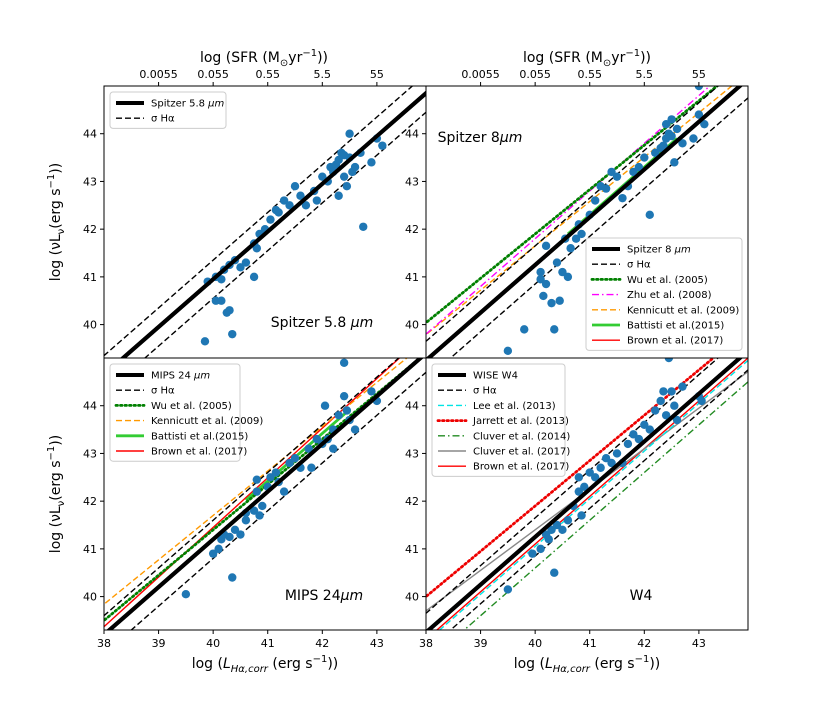 The width and height of the screenshot is (830, 713). Describe the element at coordinates (377, 643) in the screenshot. I see `x-tick-label: 43` at that location.